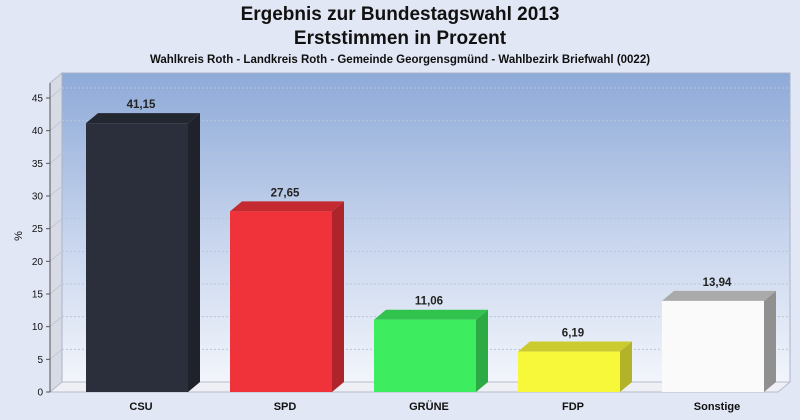 This screenshot has height=420, width=800. What do you see at coordinates (285, 193) in the screenshot?
I see `bar-value-label: 27,65` at bounding box center [285, 193].